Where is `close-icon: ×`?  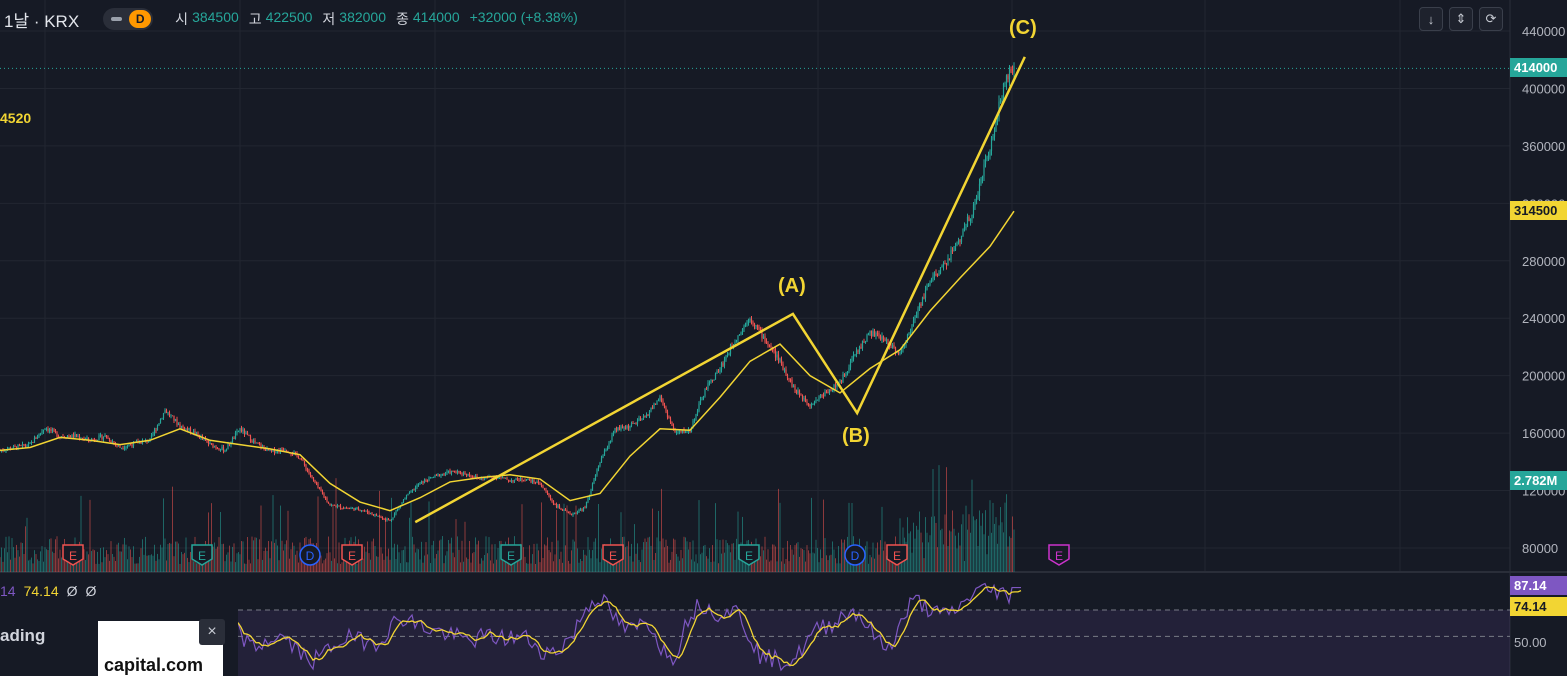
close-icon: × is located at coordinates (212, 632).